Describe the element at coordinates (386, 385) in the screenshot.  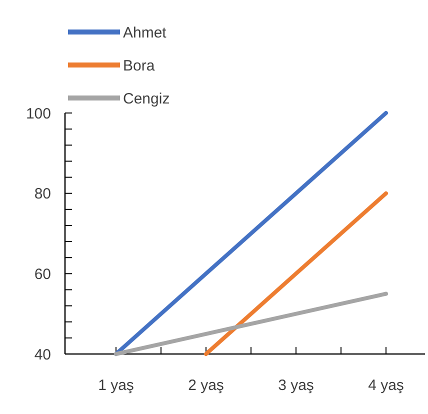
I see `x-tick-label: 4 yaş` at that location.